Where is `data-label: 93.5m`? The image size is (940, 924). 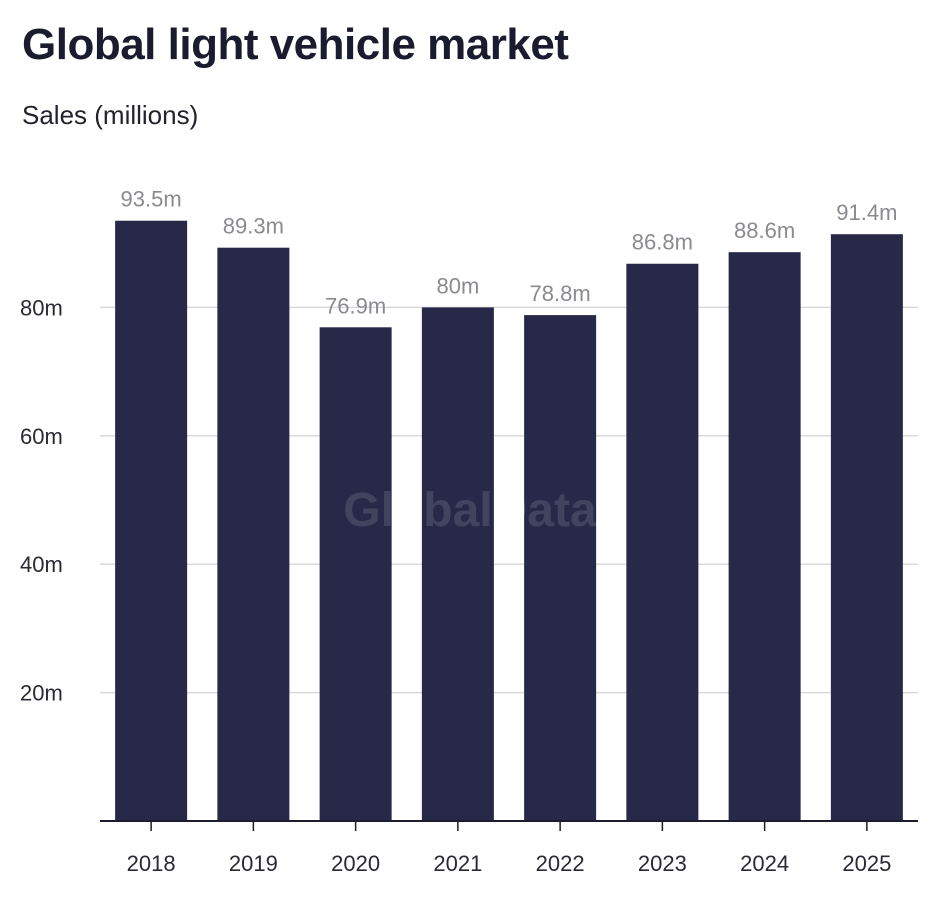
data-label: 93.5m is located at coordinates (151, 199).